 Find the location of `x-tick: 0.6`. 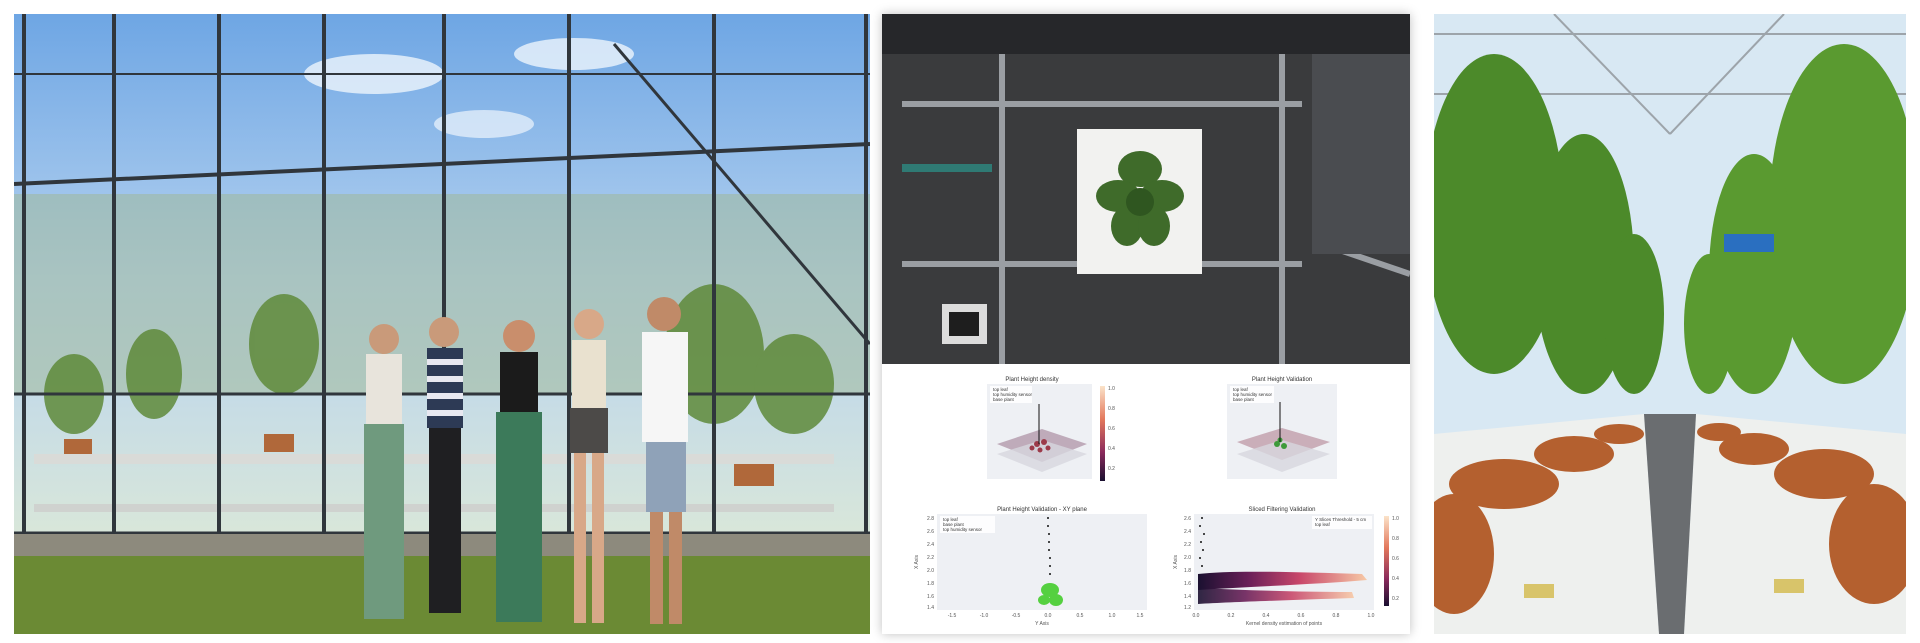

x-tick: 0.6 is located at coordinates (1301, 616).